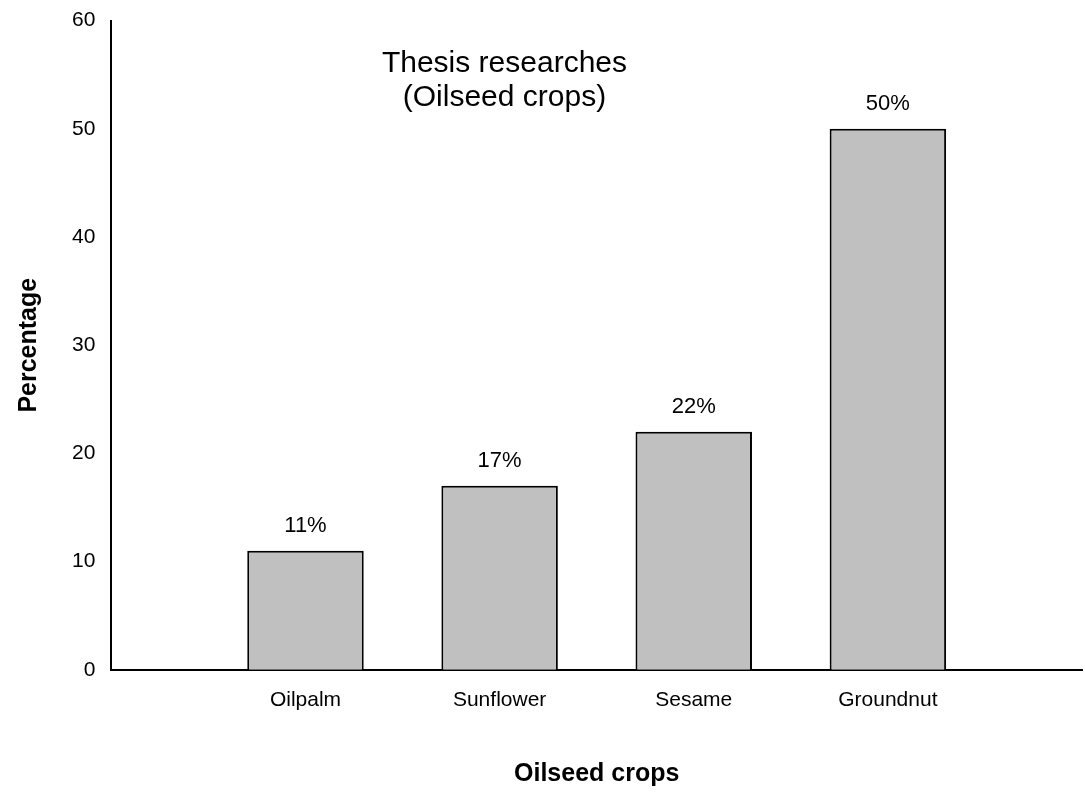 The image size is (1085, 803). I want to click on y-tick-label: 40, so click(84, 235).